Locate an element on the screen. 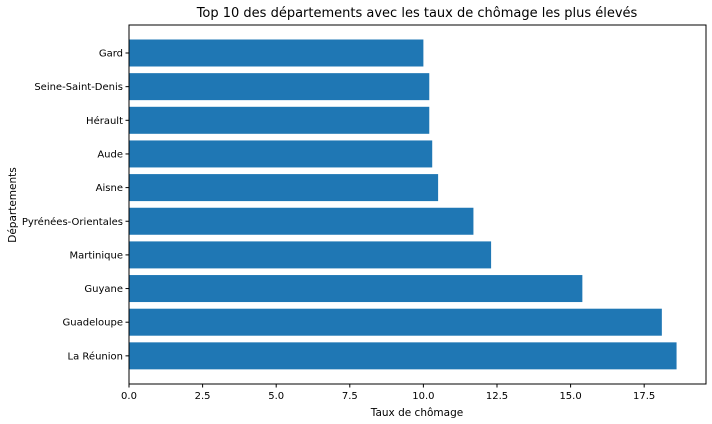  y-tick-label: Pyrénées-Orientales is located at coordinates (72, 222).